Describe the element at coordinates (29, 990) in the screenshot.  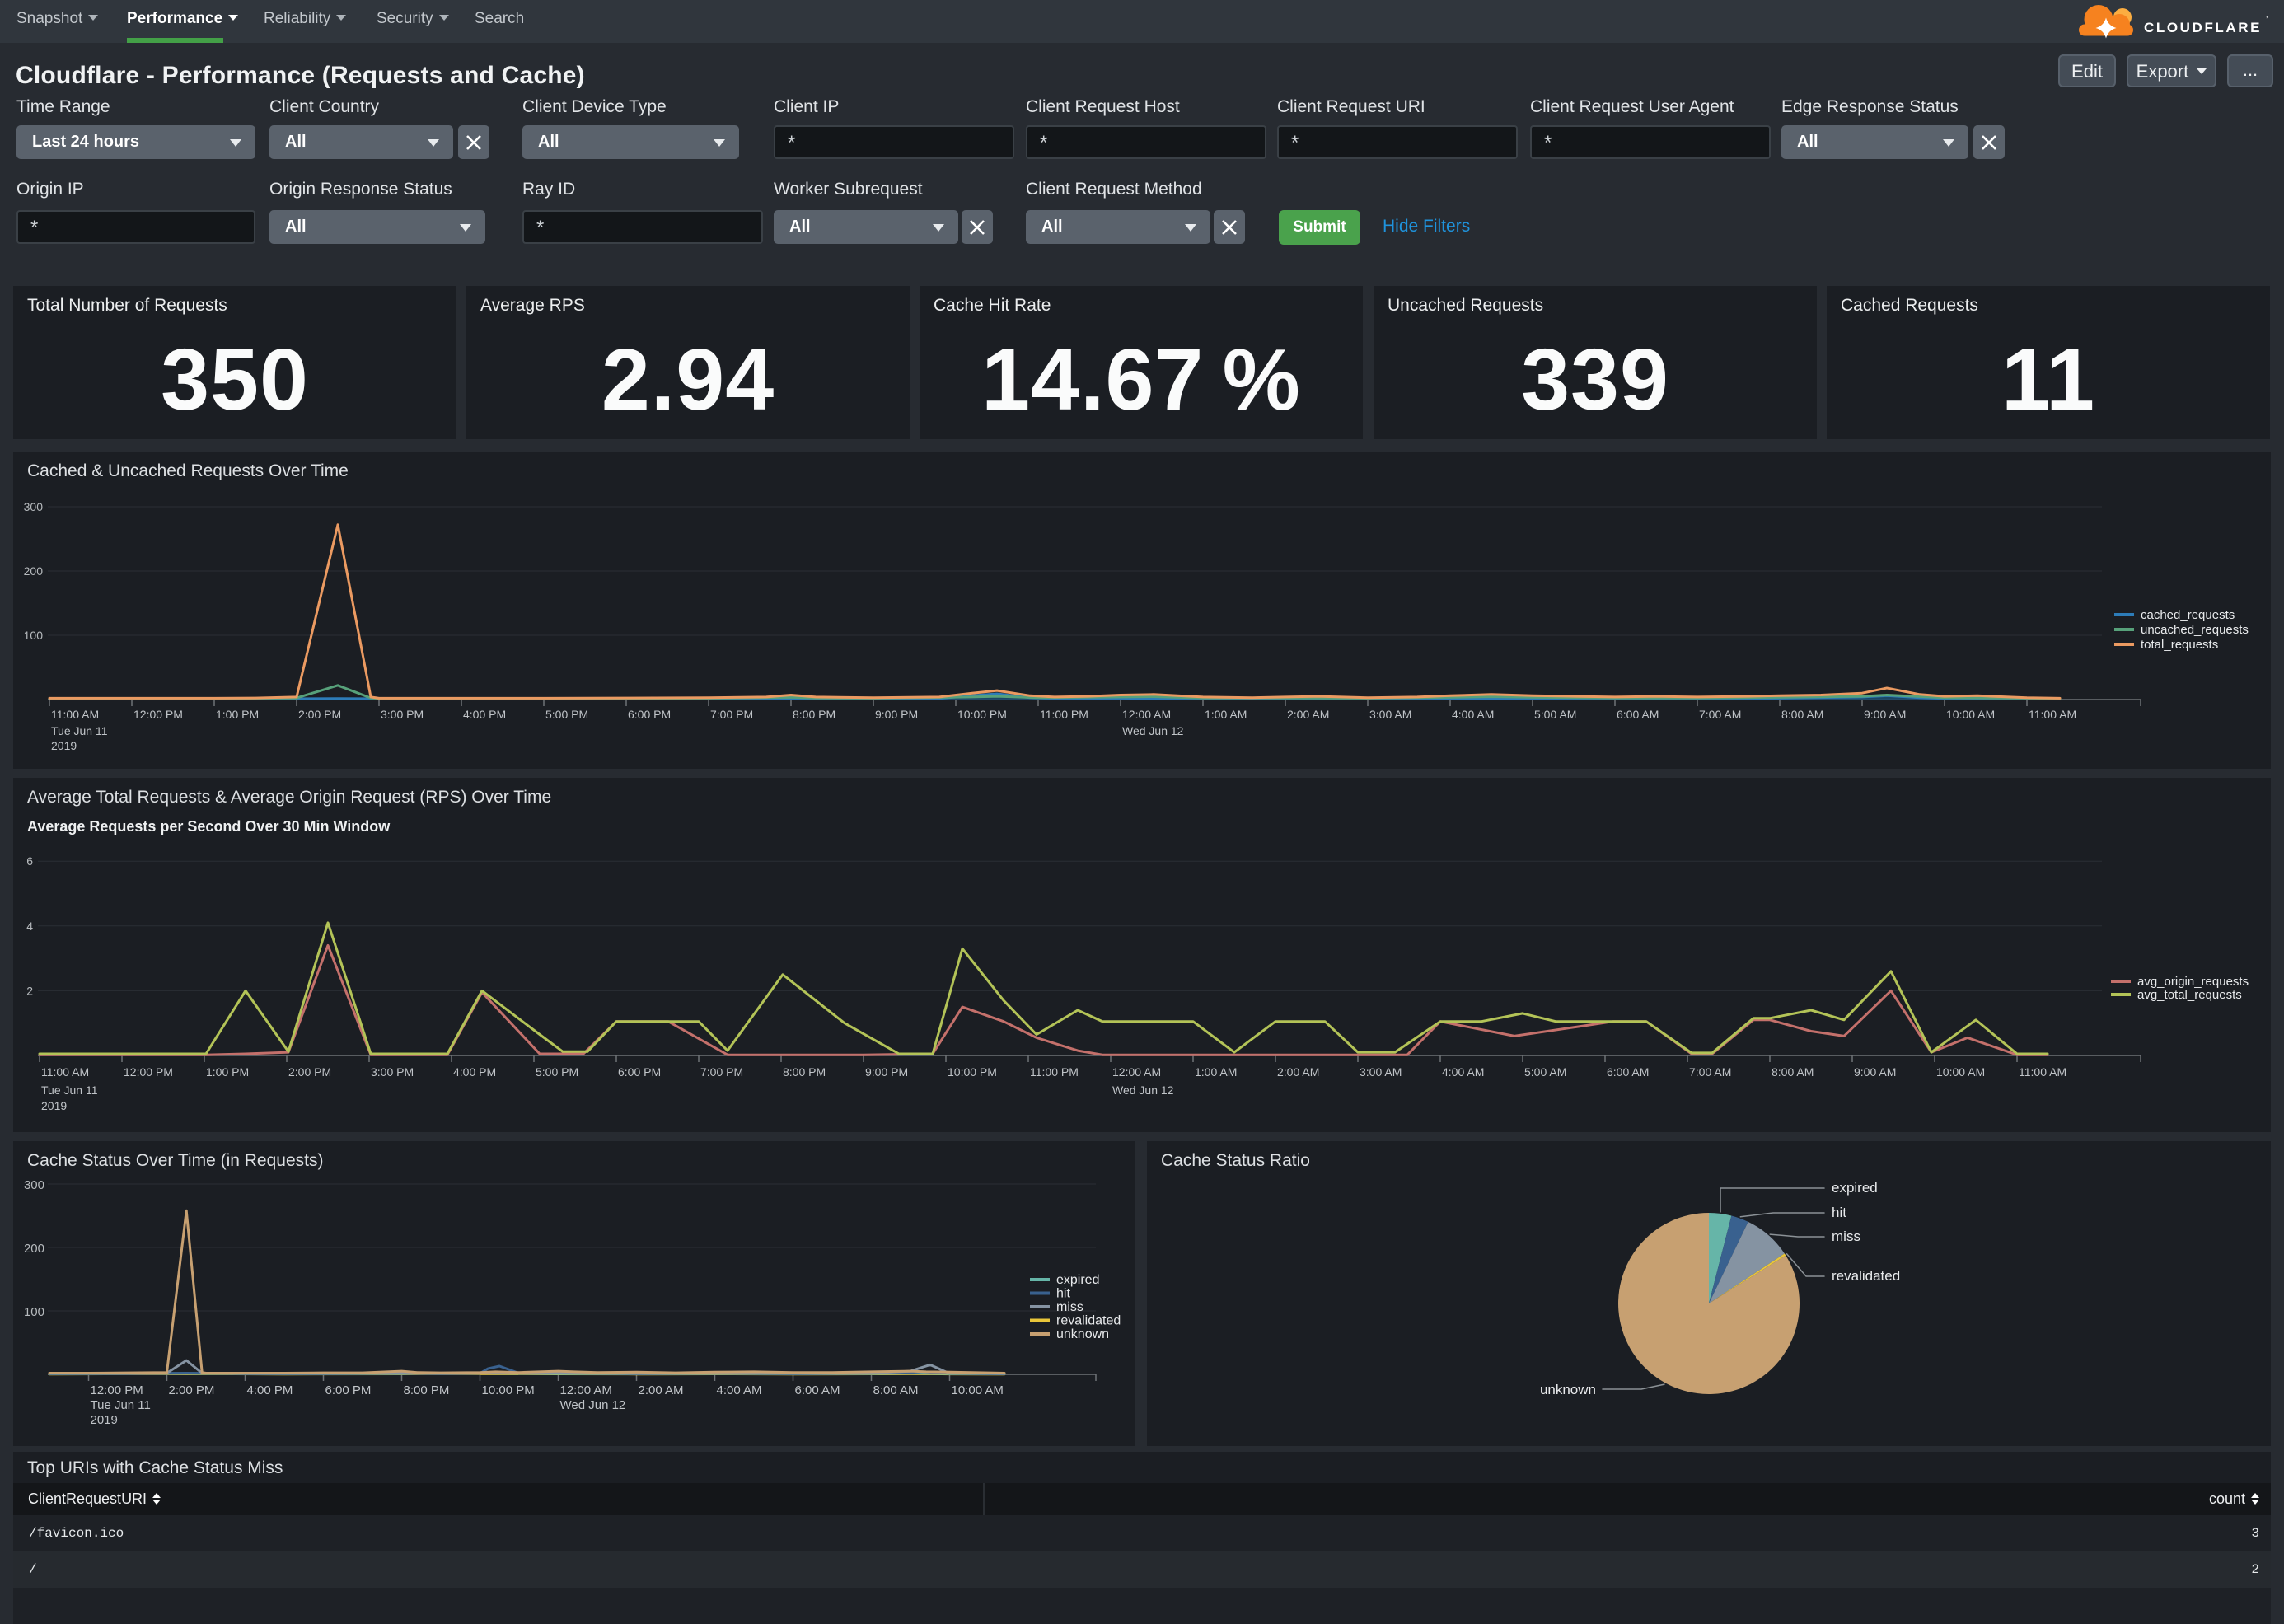
I see `svg-text: 2` at that location.